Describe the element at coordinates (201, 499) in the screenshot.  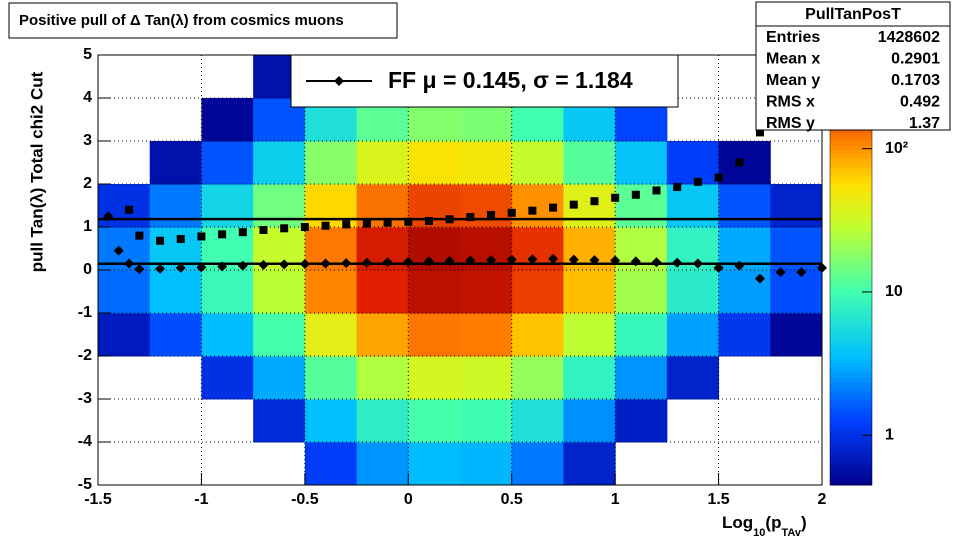
I see `x-tick-label: -1` at that location.